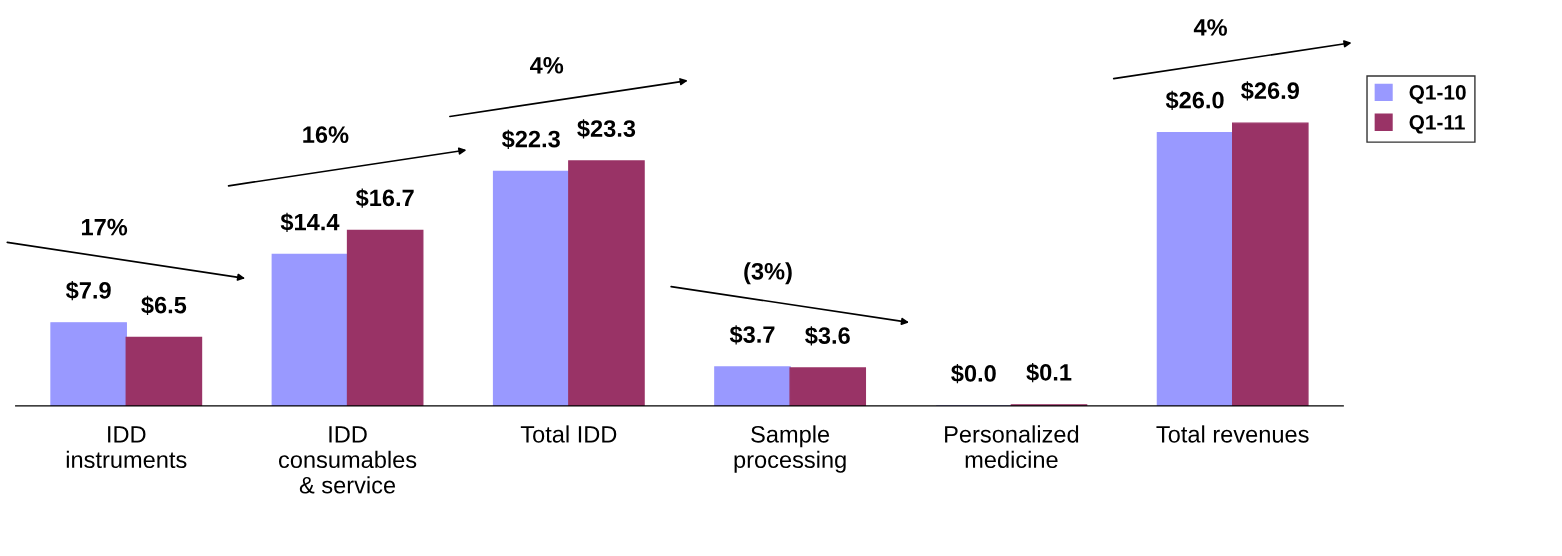 This screenshot has height=556, width=1562. I want to click on data-label: $26.0, so click(1194, 100).